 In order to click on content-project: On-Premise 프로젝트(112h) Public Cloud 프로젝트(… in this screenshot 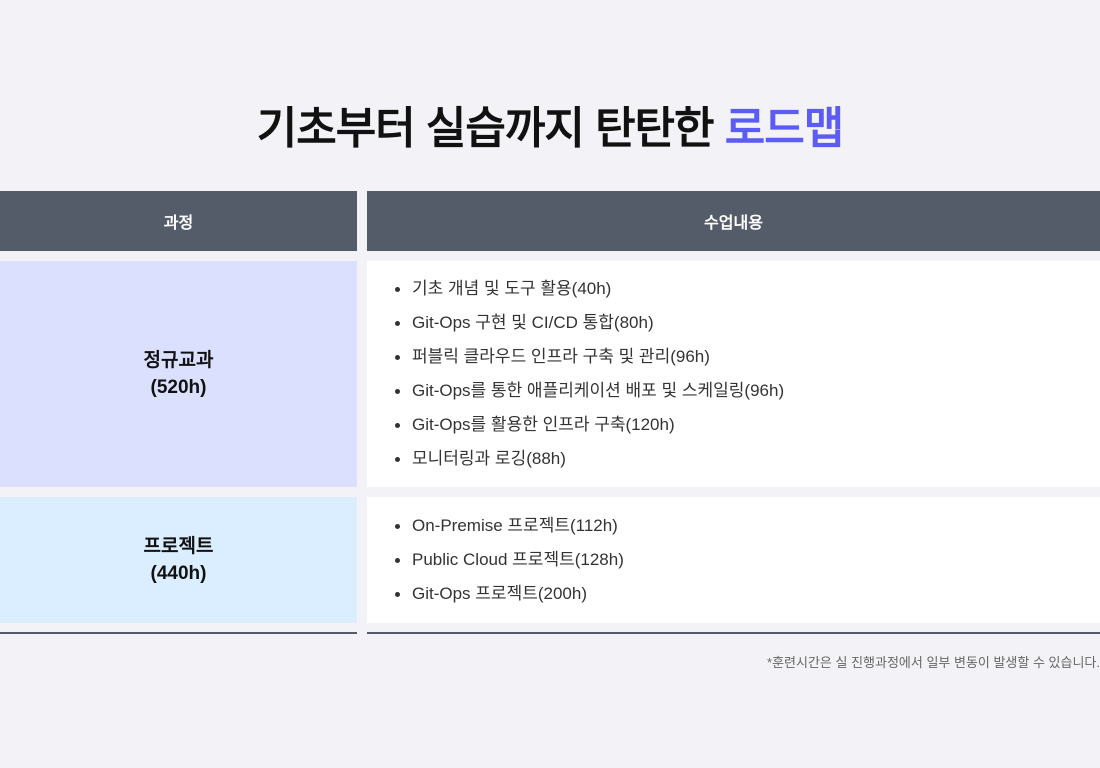, I will do `click(733, 560)`.